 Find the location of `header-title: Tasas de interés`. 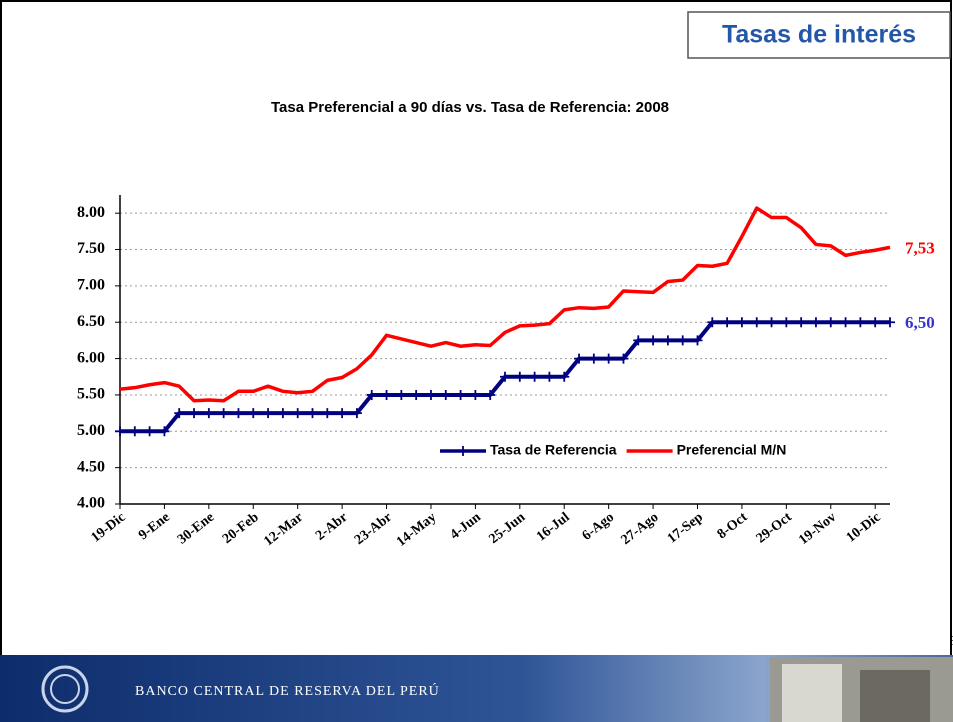

header-title: Tasas de interés is located at coordinates (819, 35).